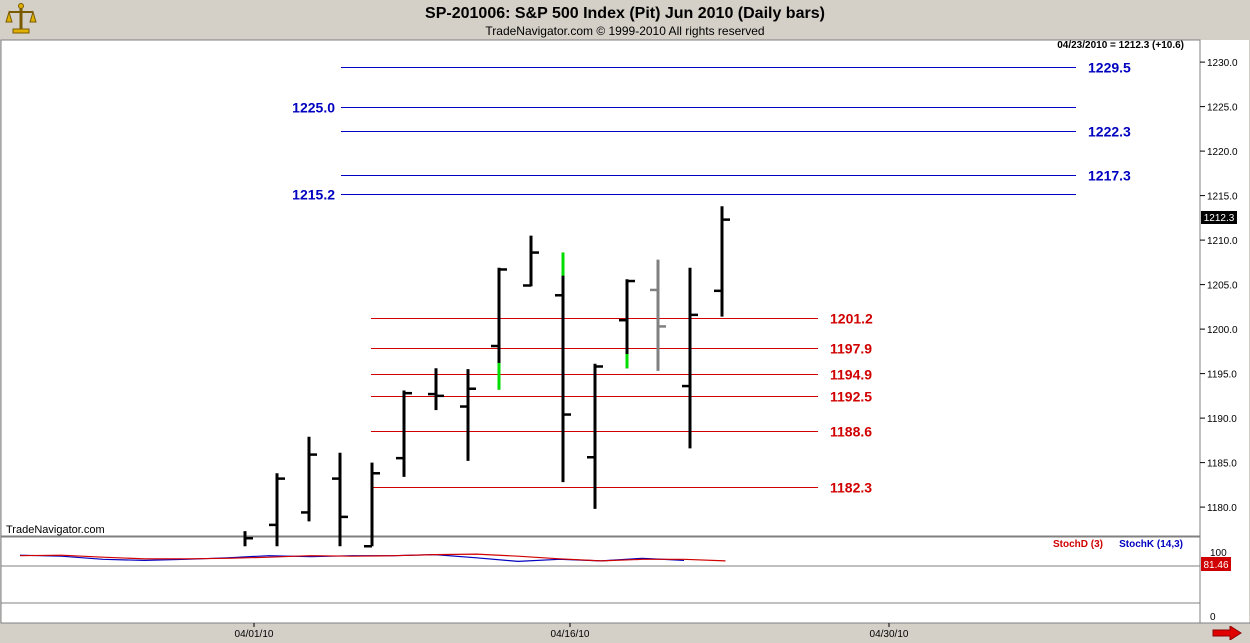 The width and height of the screenshot is (1250, 643). I want to click on x-tick-label: 04/16/10, so click(570, 634).